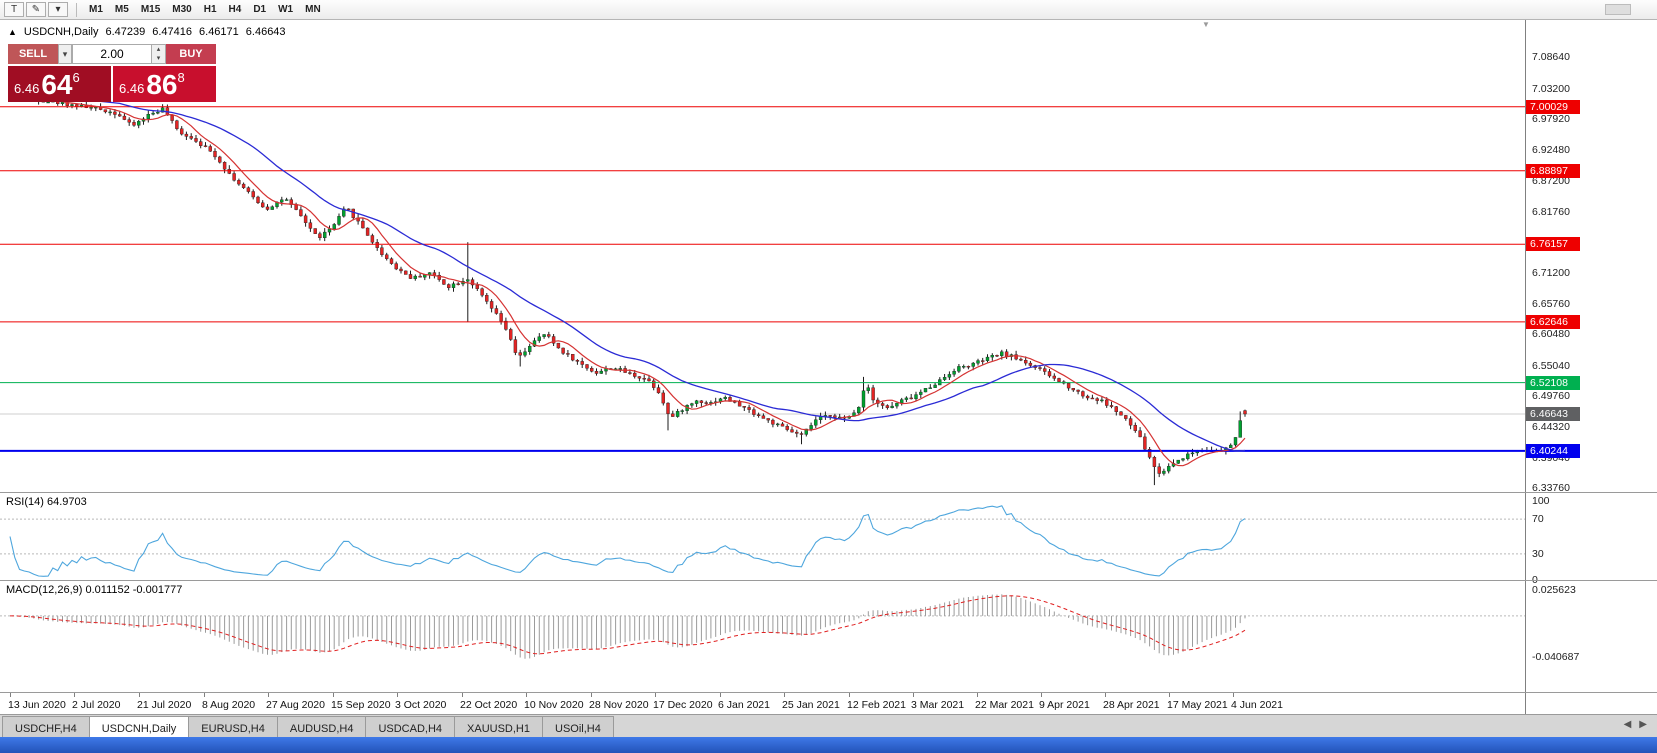  What do you see at coordinates (1538, 553) in the screenshot?
I see `rsi-axis-label: 30` at bounding box center [1538, 553].